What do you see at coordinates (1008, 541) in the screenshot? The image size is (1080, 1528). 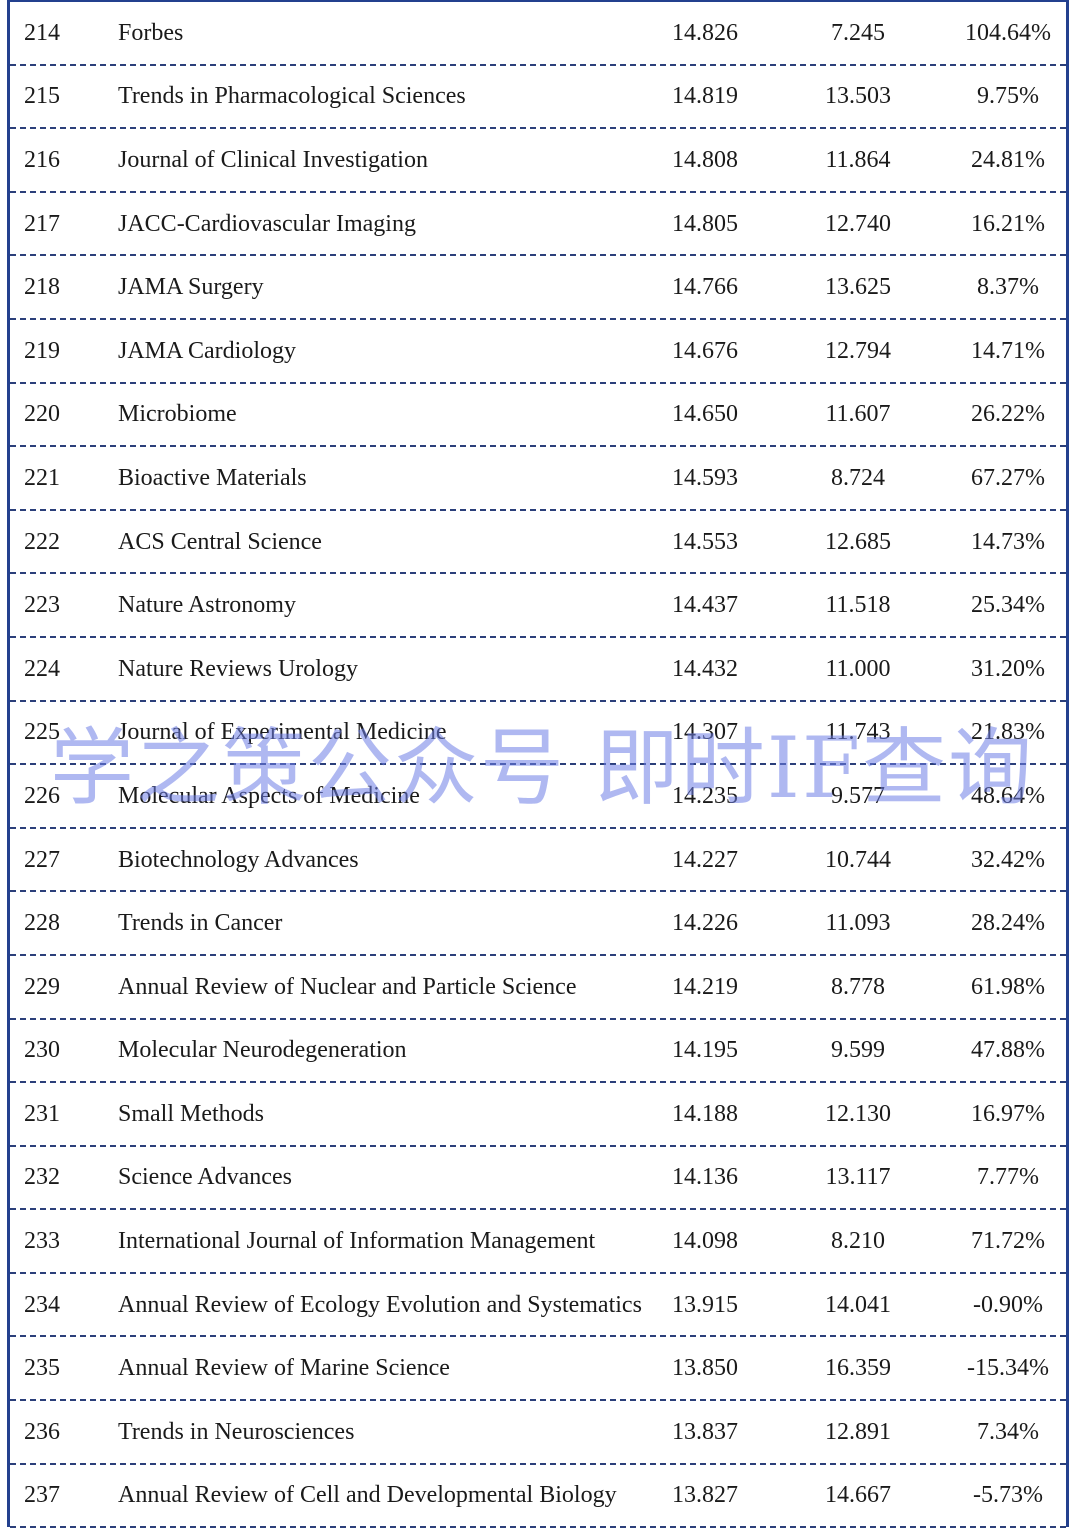 I see `growth-rate: 14.73%` at bounding box center [1008, 541].